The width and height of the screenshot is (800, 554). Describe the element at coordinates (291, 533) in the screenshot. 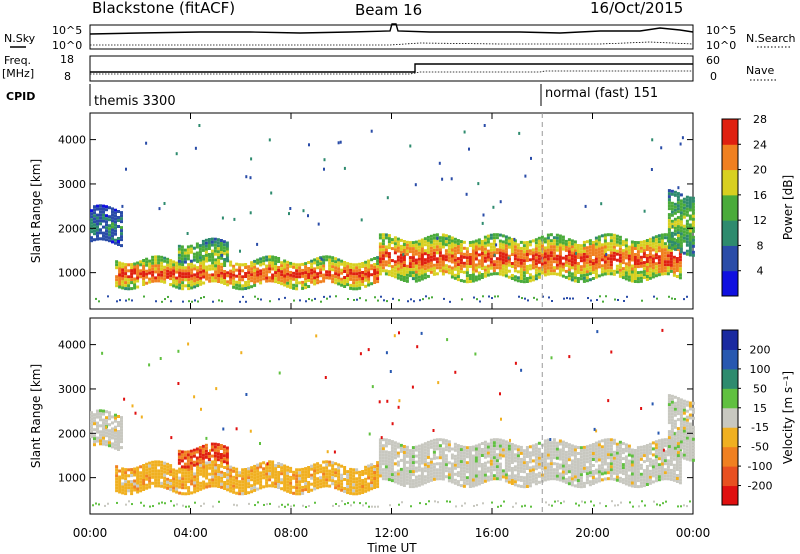

I see `x-tick-label: 08:00` at that location.